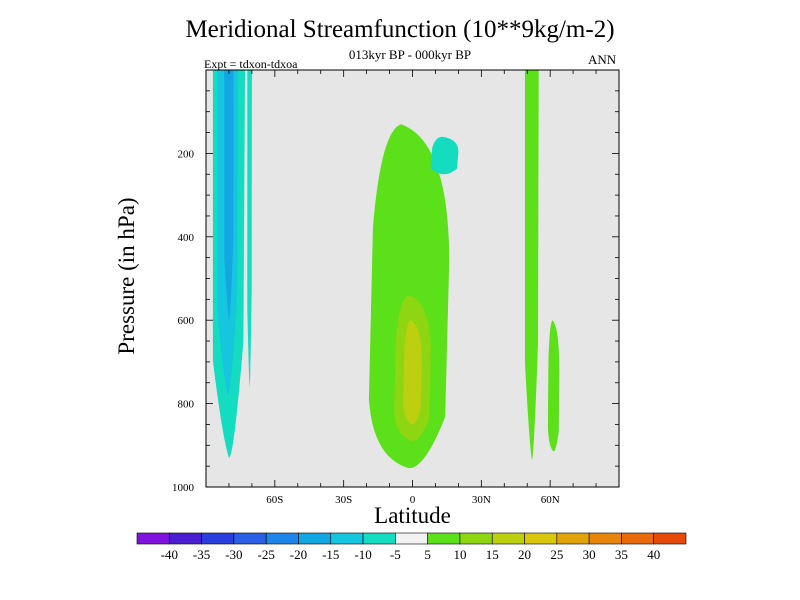 The image size is (800, 600). I want to click on colorbar-label: -5, so click(395, 554).